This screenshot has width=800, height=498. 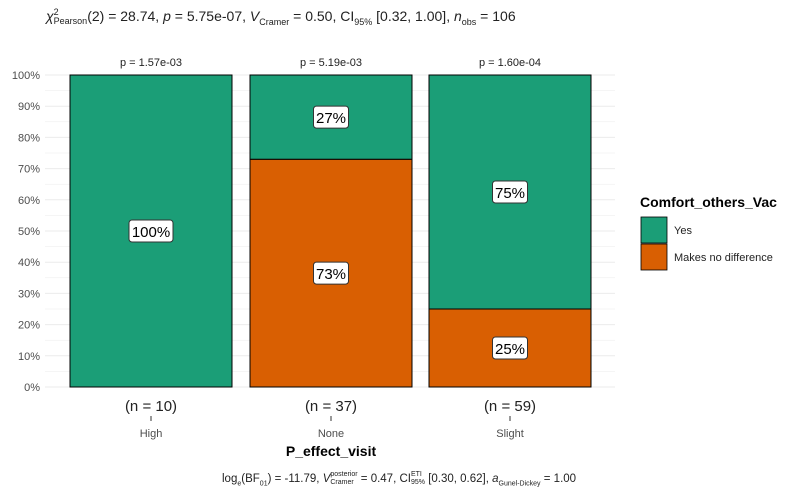 What do you see at coordinates (519, 484) in the screenshot?
I see `a-sub: Gunel-Dickey` at bounding box center [519, 484].